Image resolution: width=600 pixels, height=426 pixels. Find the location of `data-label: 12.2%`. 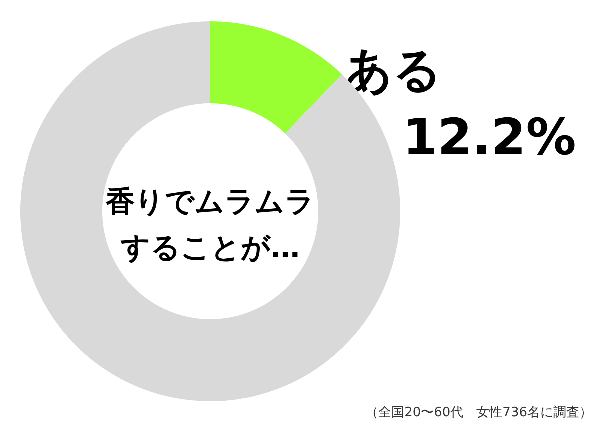

data-label: 12.2% is located at coordinates (489, 137).